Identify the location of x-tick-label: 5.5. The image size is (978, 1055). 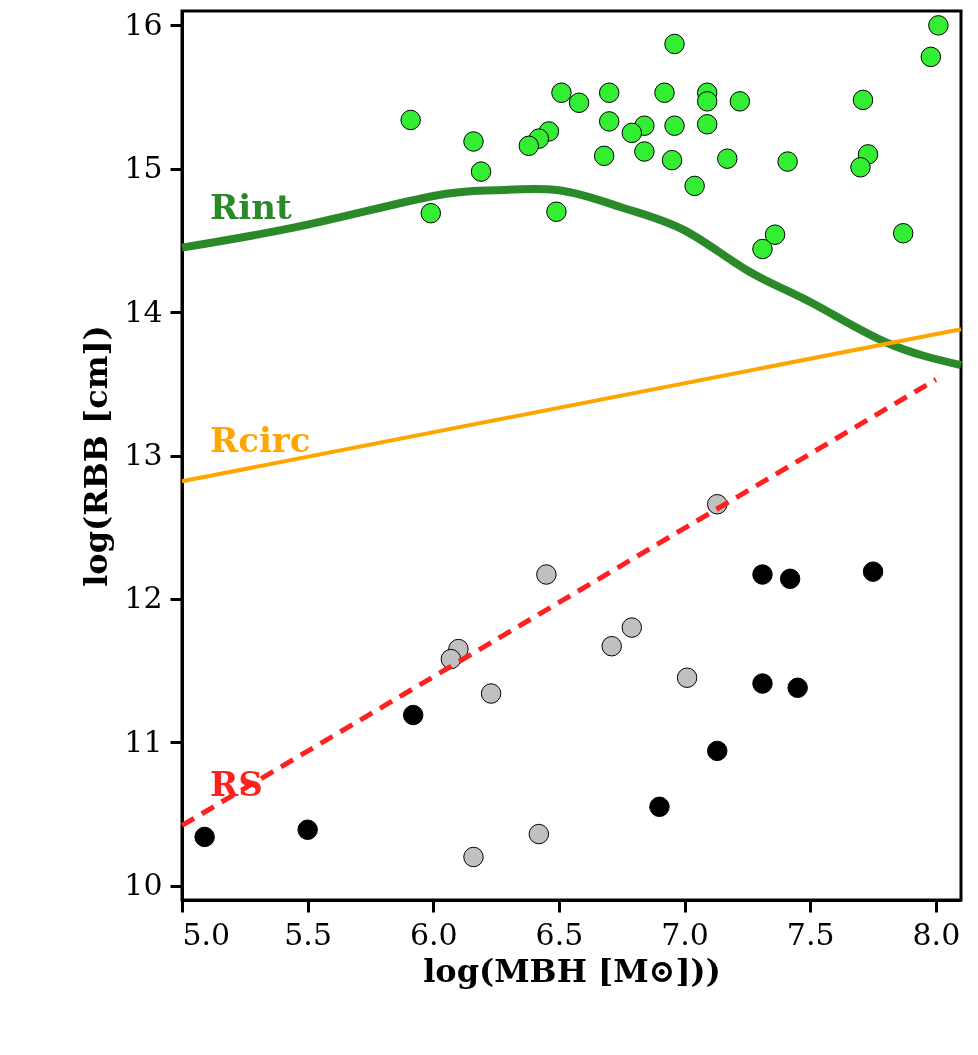
(308, 934).